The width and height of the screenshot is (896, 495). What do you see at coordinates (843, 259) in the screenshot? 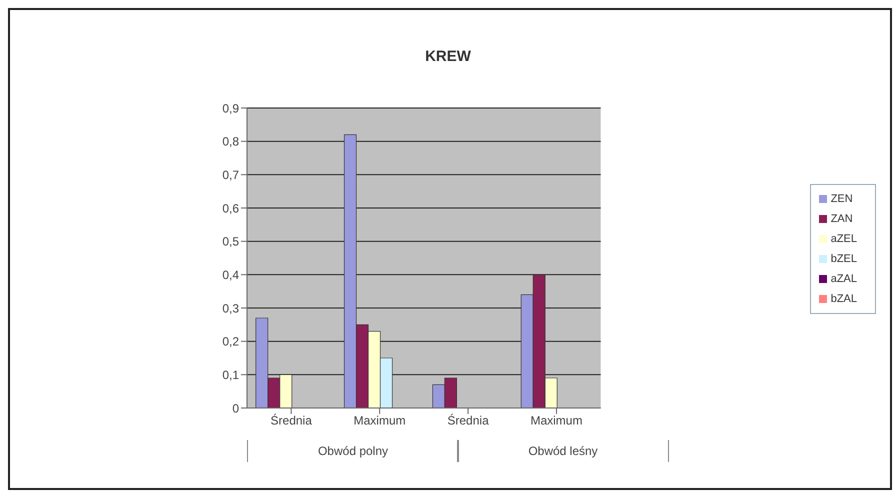
I see `legend-label: bZEL` at bounding box center [843, 259].